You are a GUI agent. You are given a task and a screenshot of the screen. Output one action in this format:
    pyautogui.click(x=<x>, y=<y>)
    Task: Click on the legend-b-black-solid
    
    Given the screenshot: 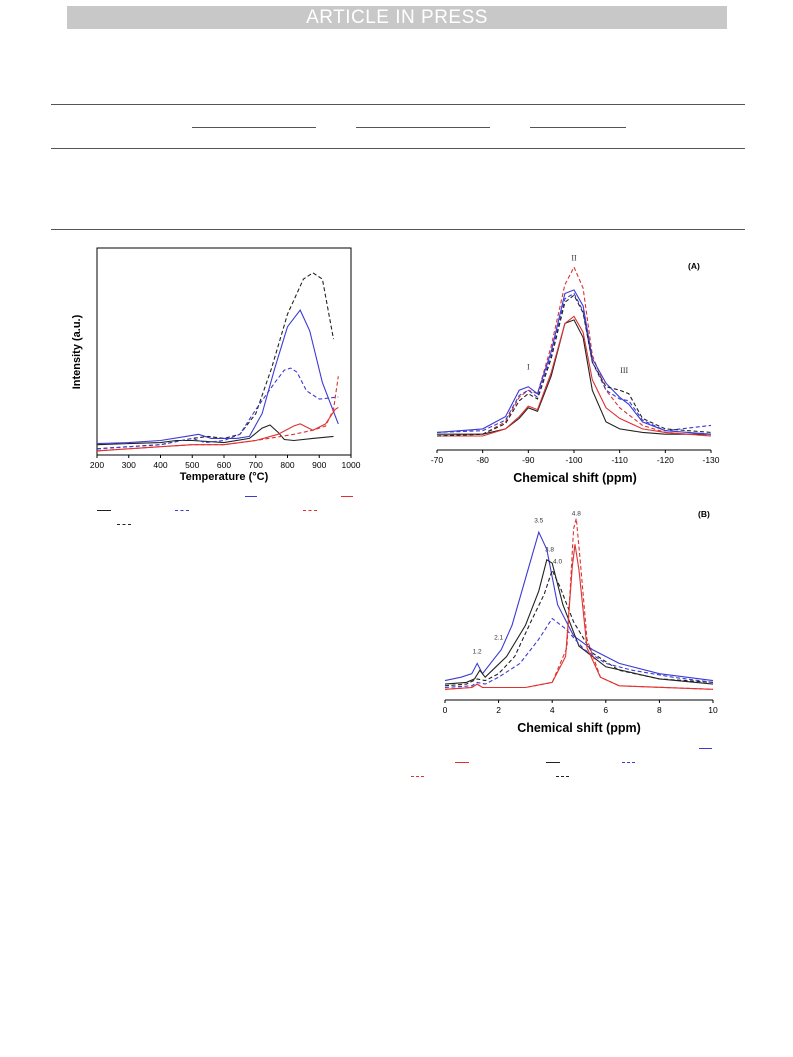 What is the action you would take?
    pyautogui.click(x=553, y=762)
    